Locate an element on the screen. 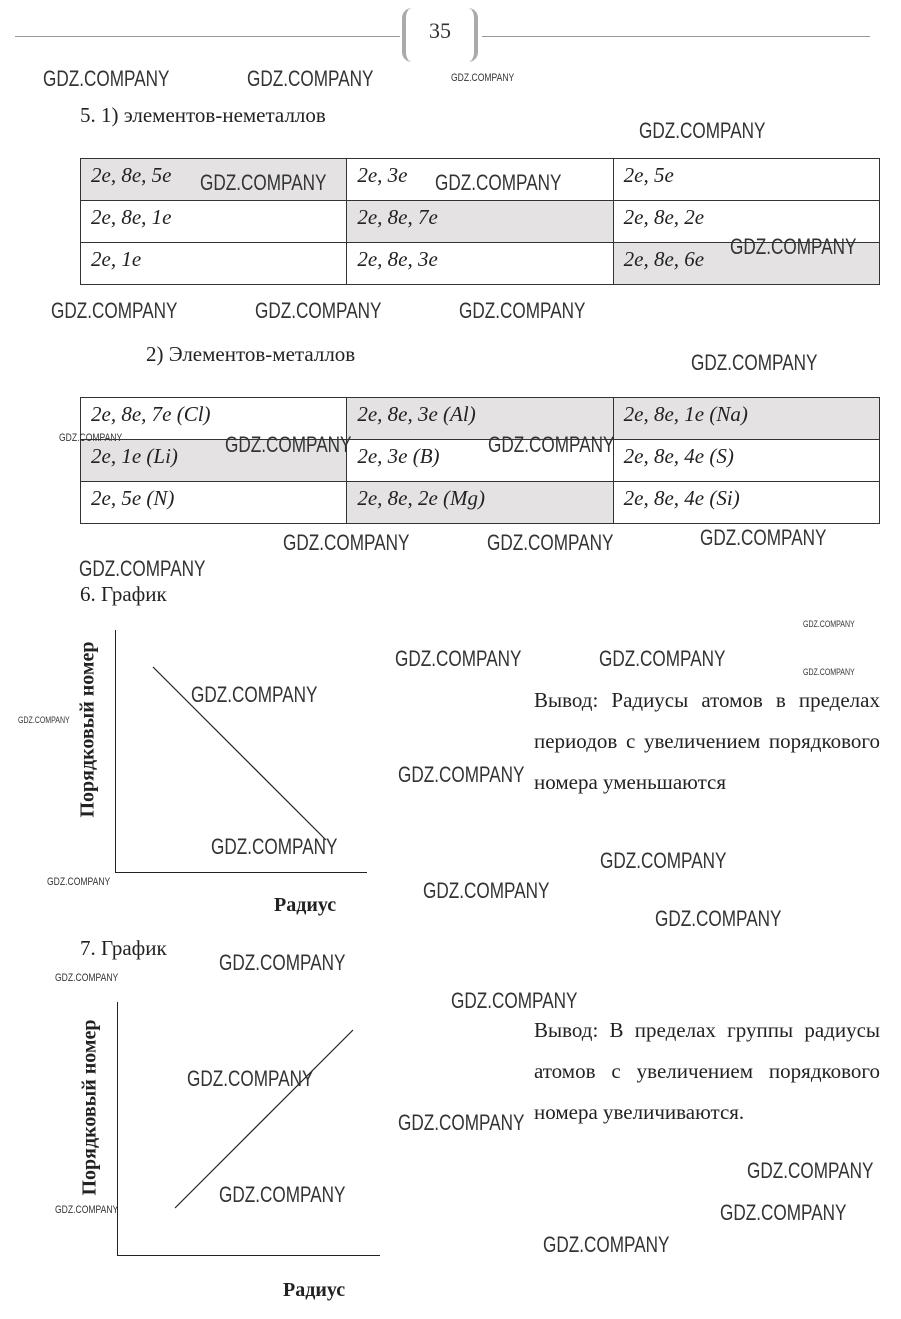  section6-heading: 6. График is located at coordinates (123, 594).